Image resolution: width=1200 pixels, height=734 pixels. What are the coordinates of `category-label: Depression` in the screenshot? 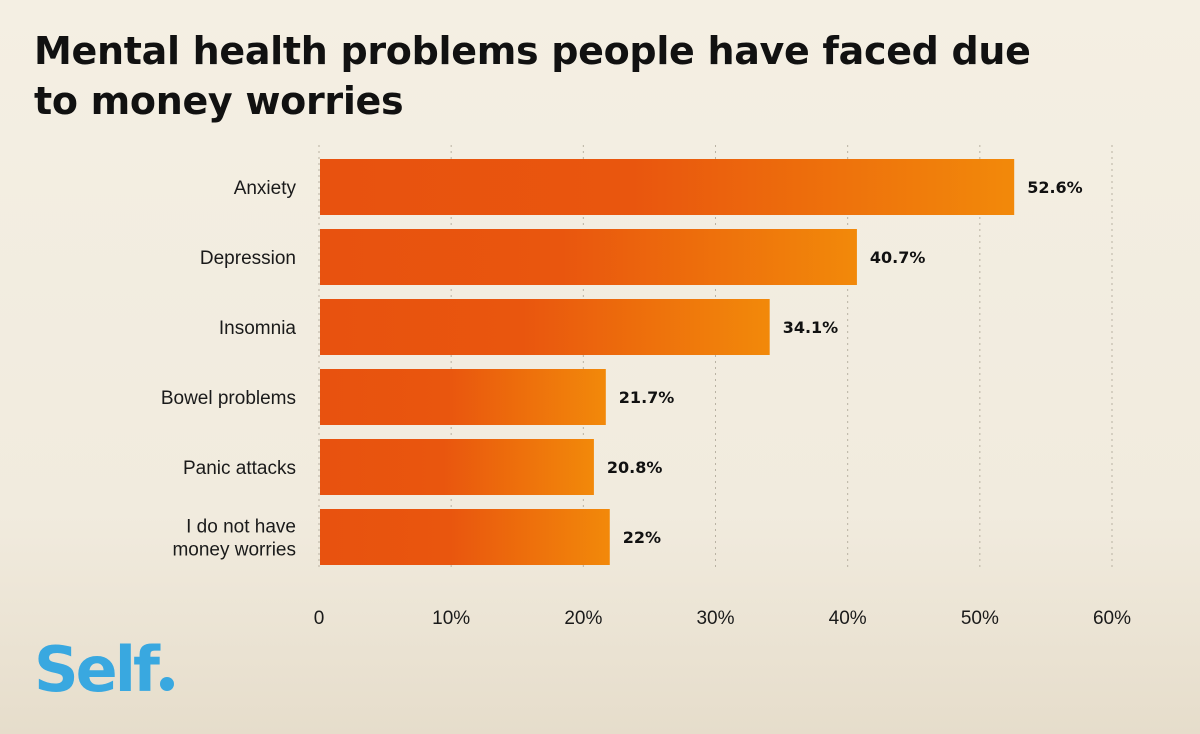 It's located at (248, 258).